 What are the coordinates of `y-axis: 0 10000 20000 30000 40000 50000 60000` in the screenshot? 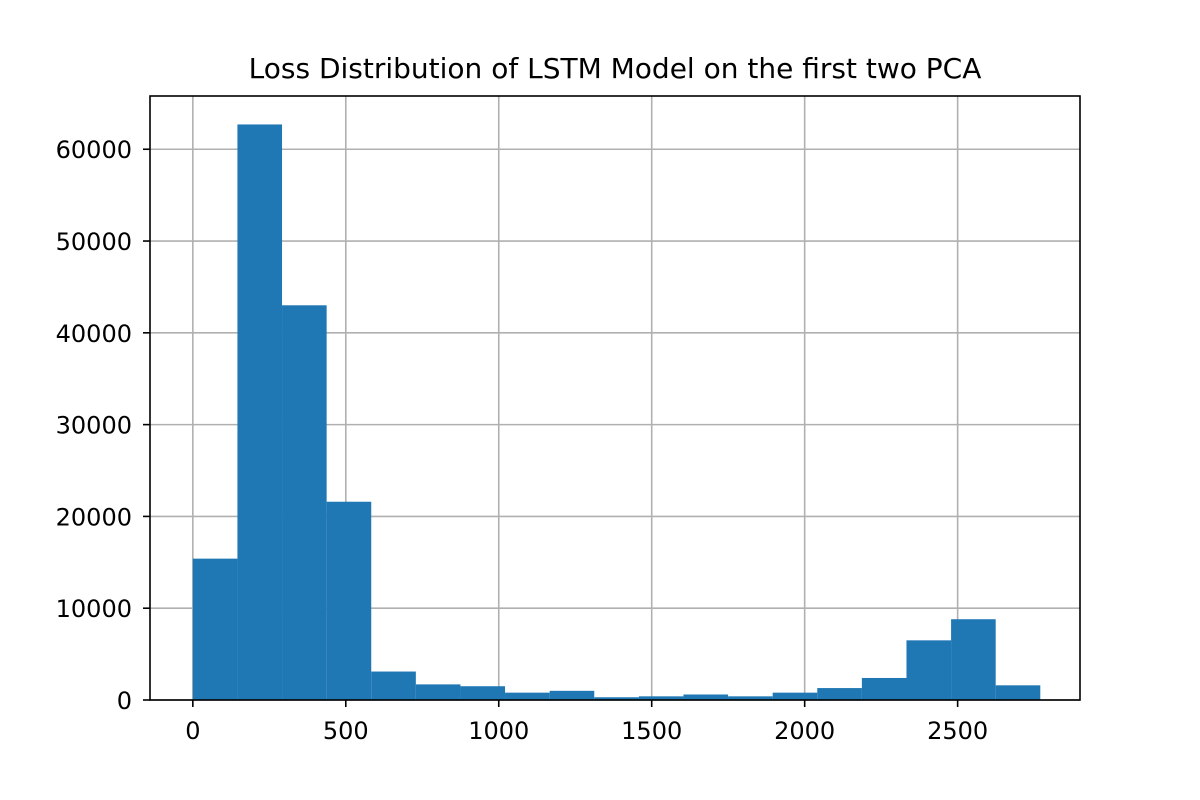 It's located at (103, 425).